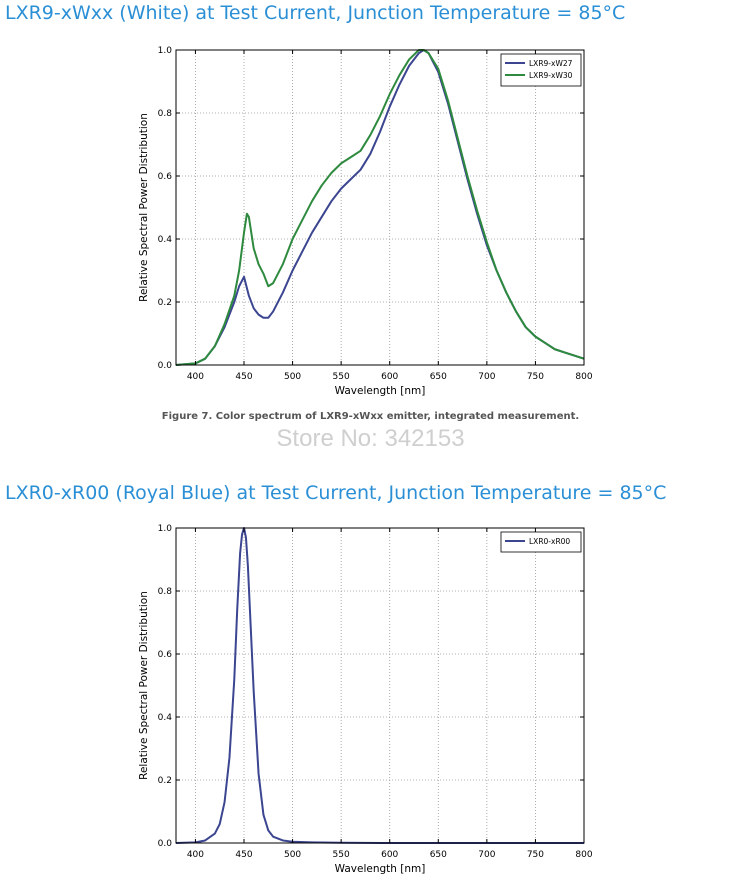 The height and width of the screenshot is (881, 741). What do you see at coordinates (389, 377) in the screenshot?
I see `chart-1-x-tick-label: 600` at bounding box center [389, 377].